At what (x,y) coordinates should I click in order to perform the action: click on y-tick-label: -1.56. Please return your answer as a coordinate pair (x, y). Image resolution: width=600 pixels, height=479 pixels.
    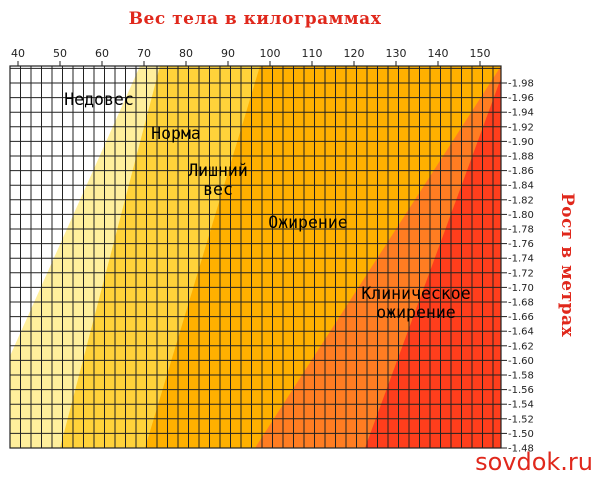
    Looking at the image, I should click on (521, 390).